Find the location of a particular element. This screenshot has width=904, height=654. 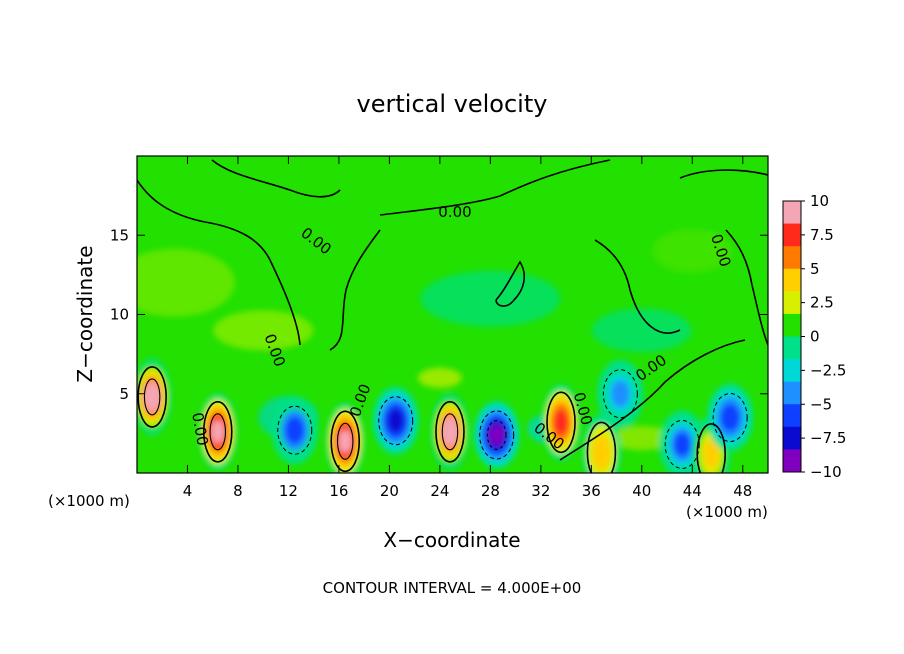

x-tick-label: 36 is located at coordinates (591, 491).